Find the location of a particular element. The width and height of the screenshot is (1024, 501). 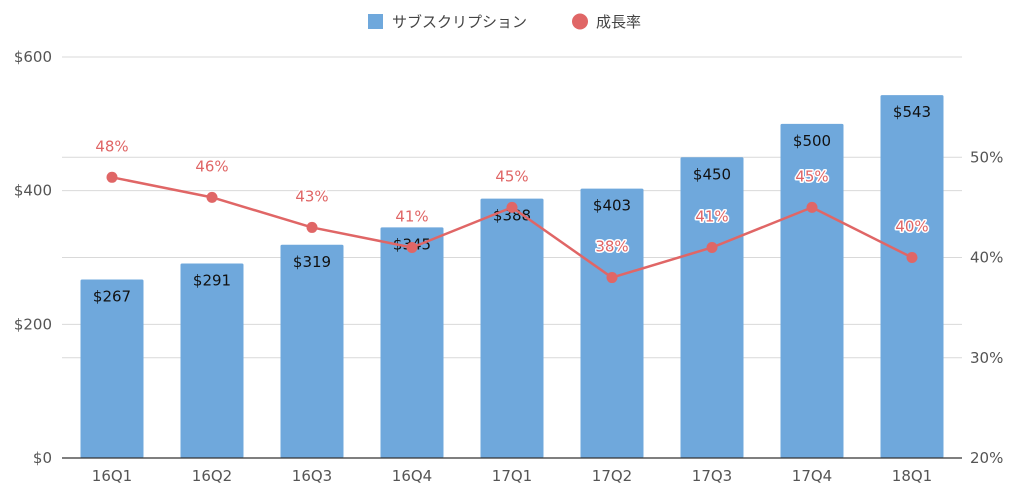

legend-label-subscription: サブスクリプション is located at coordinates (459, 22).